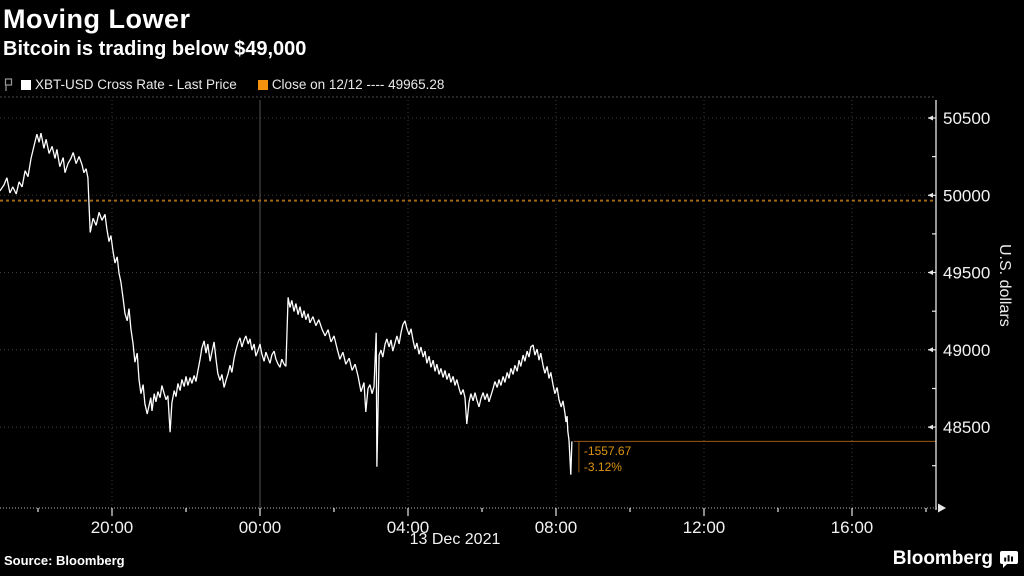  What do you see at coordinates (966, 427) in the screenshot?
I see `y-tick-label: 48500` at bounding box center [966, 427].